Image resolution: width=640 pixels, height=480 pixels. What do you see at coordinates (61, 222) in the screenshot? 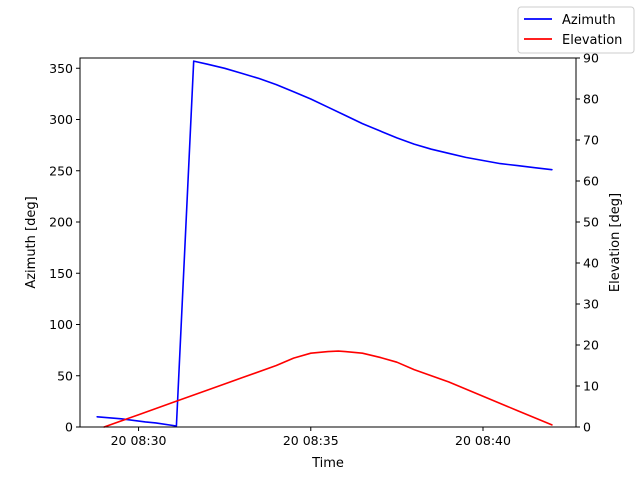
I see `y-left-tick-label: 200` at bounding box center [61, 222].